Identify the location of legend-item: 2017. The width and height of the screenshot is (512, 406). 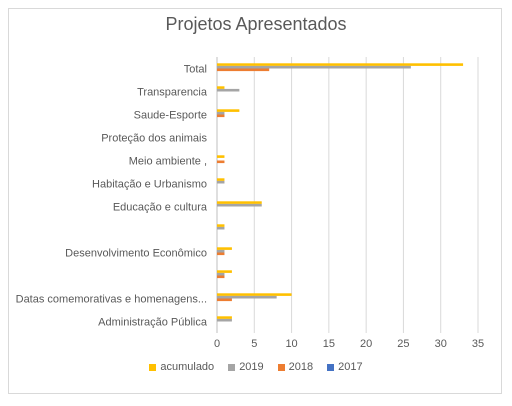
(345, 367).